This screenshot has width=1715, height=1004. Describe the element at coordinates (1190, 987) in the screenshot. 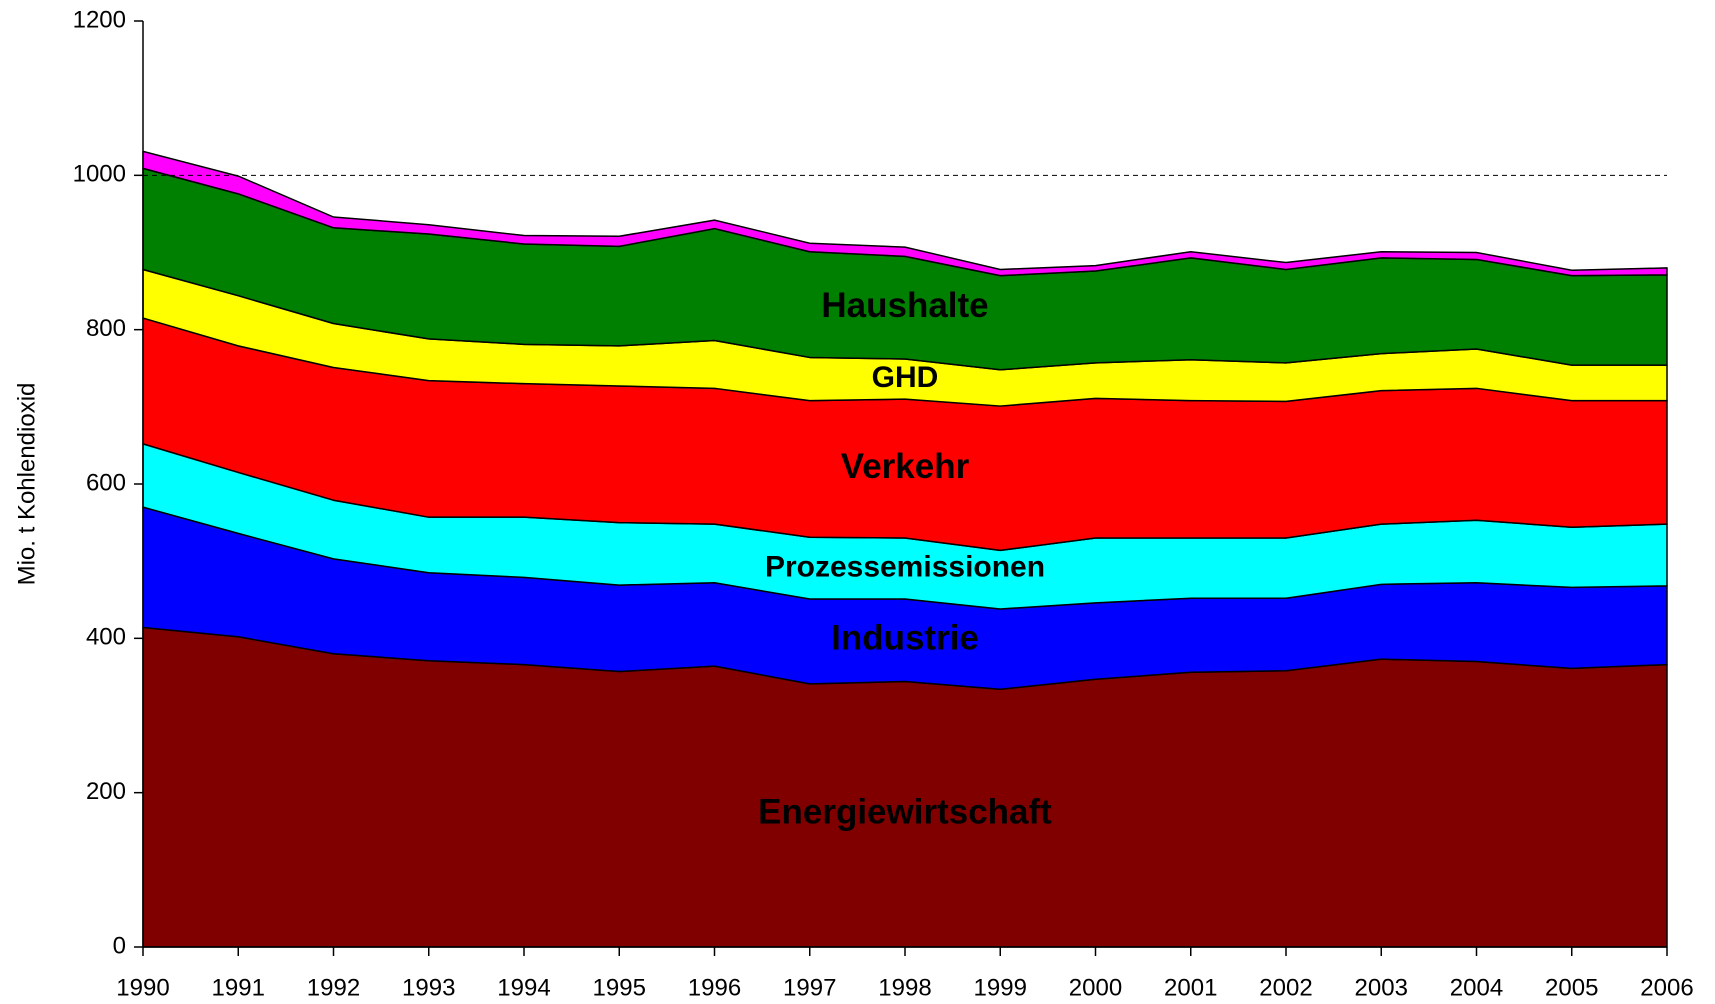

I see `x-tick-label: 2001` at that location.